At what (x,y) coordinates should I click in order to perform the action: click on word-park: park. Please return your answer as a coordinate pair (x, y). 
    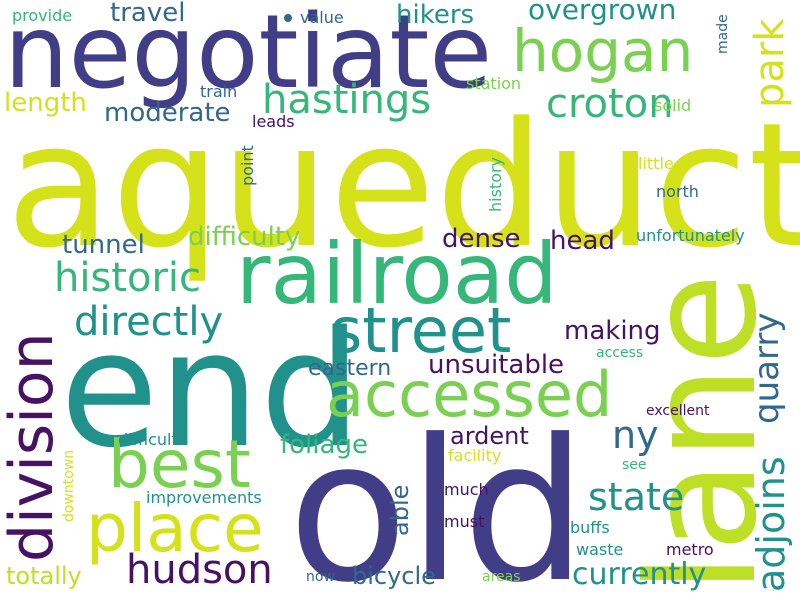
    Looking at the image, I should click on (770, 63).